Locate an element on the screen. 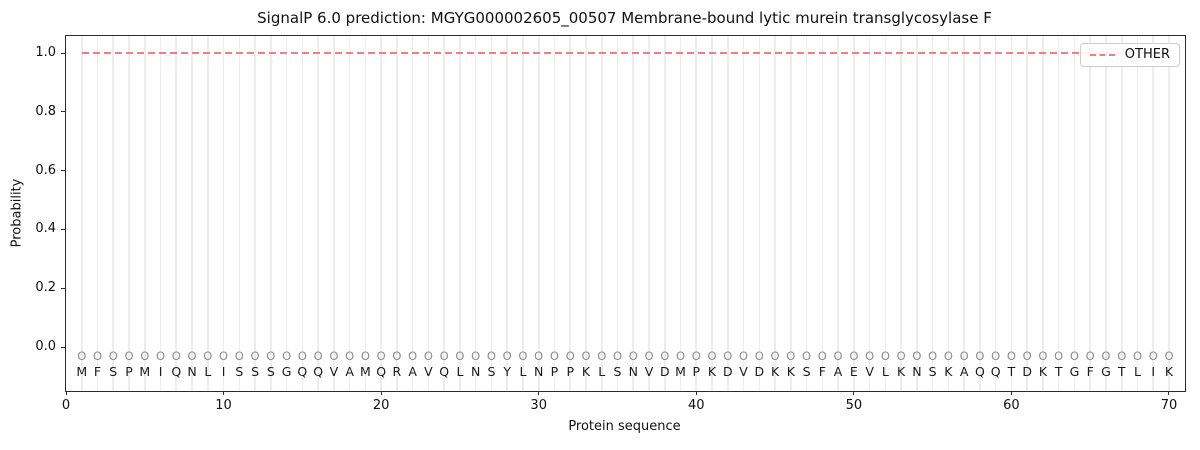  residue-letter: I is located at coordinates (1153, 371).